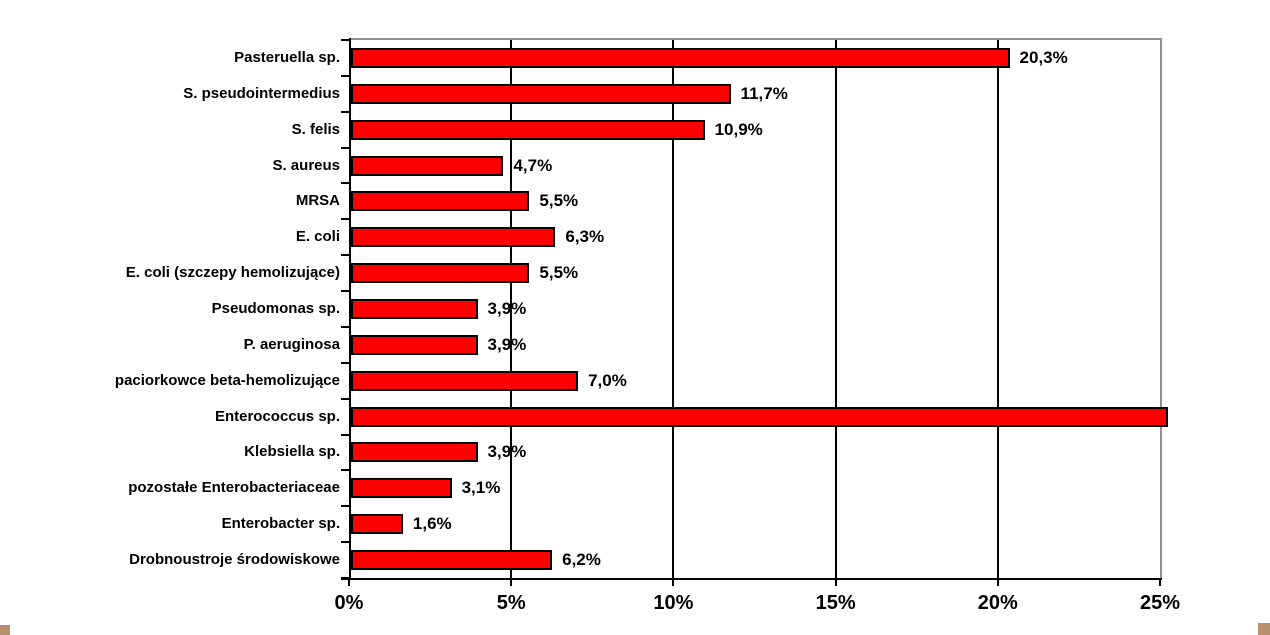 The image size is (1270, 635). I want to click on x-tick-label: 20%, so click(997, 603).